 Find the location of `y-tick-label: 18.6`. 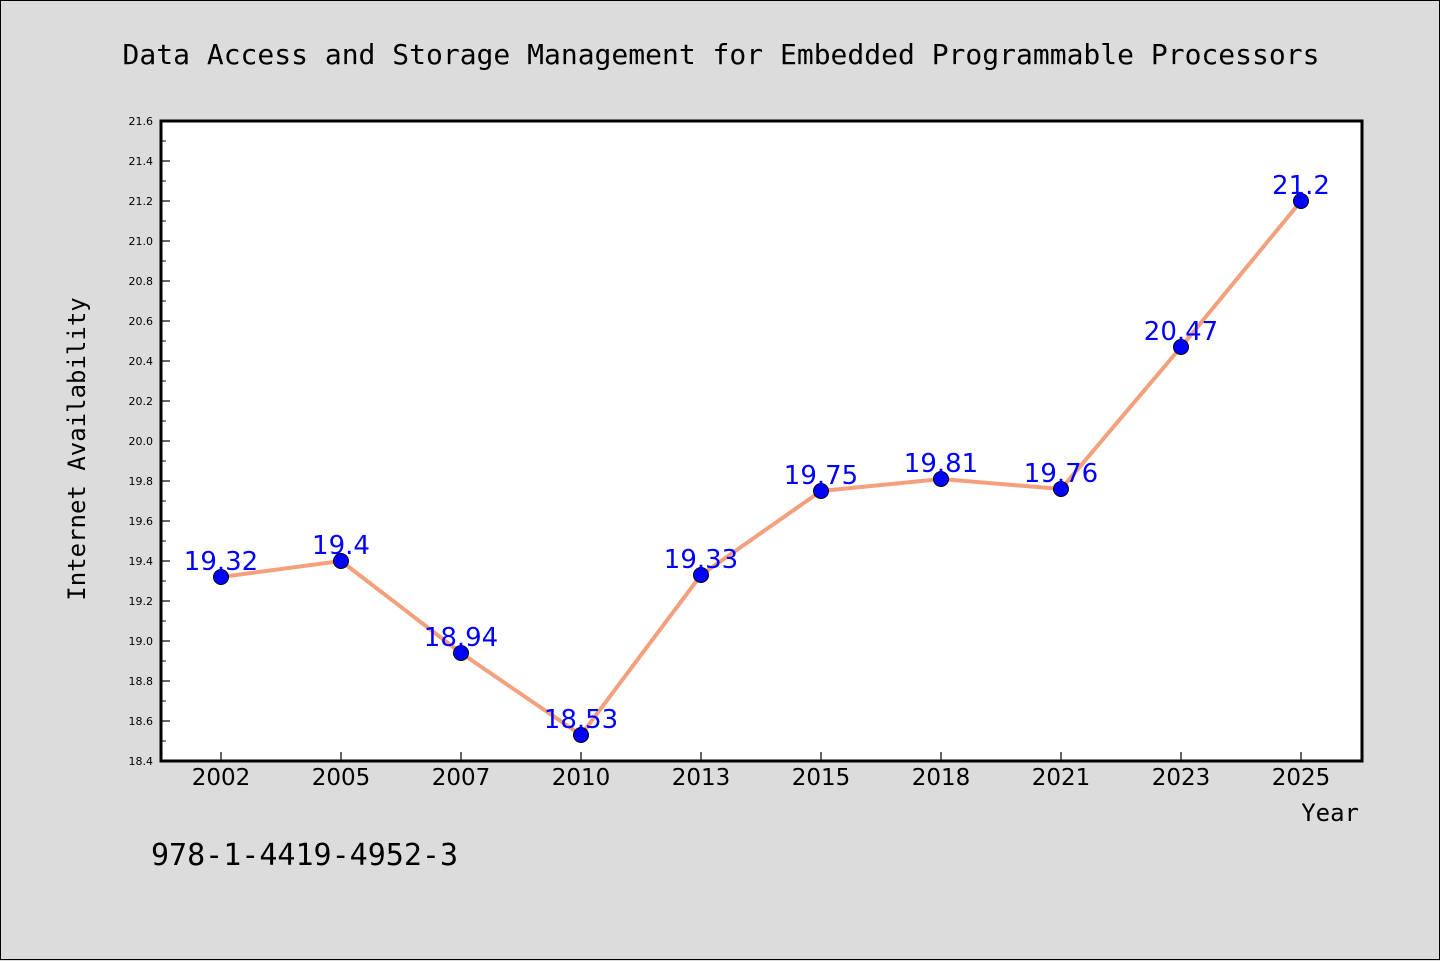

y-tick-label: 18.6 is located at coordinates (141, 721).